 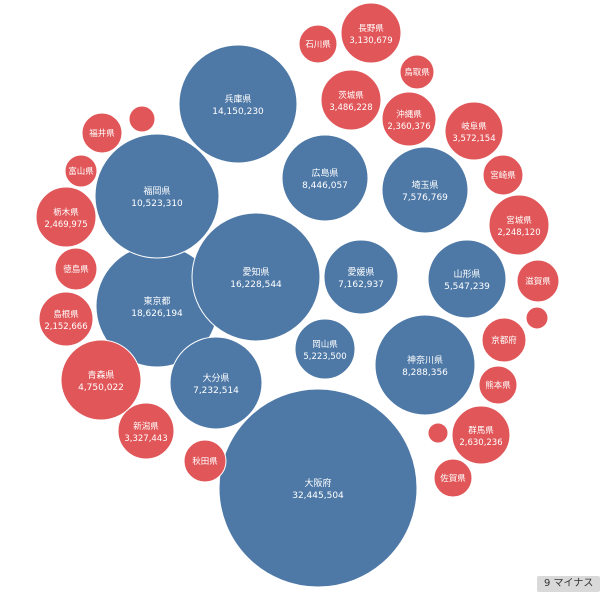 I want to click on bubble-秋田県: 秋田県, so click(x=205, y=461).